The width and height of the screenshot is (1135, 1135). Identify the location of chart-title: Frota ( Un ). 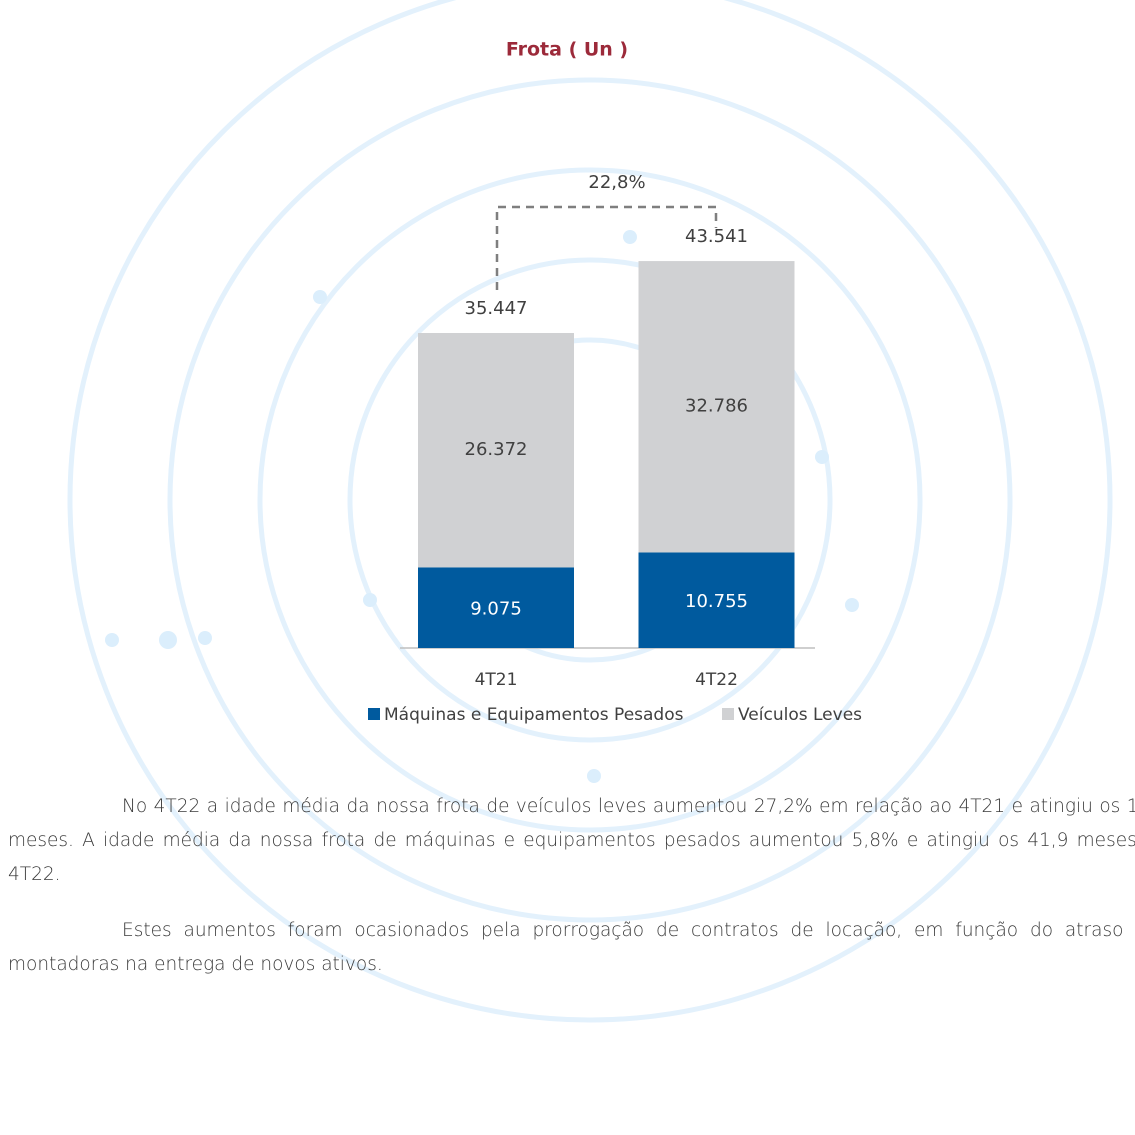
(567, 50).